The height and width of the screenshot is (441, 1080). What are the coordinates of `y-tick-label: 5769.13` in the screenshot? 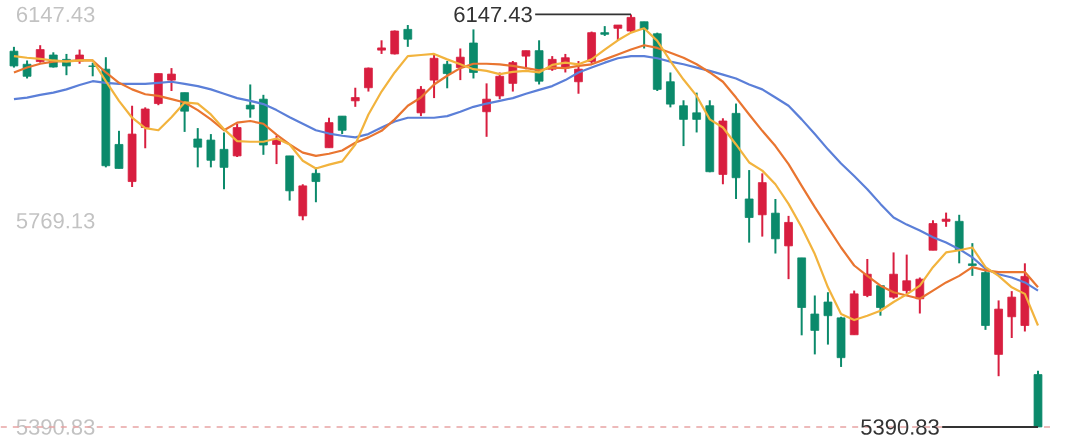 It's located at (55, 220).